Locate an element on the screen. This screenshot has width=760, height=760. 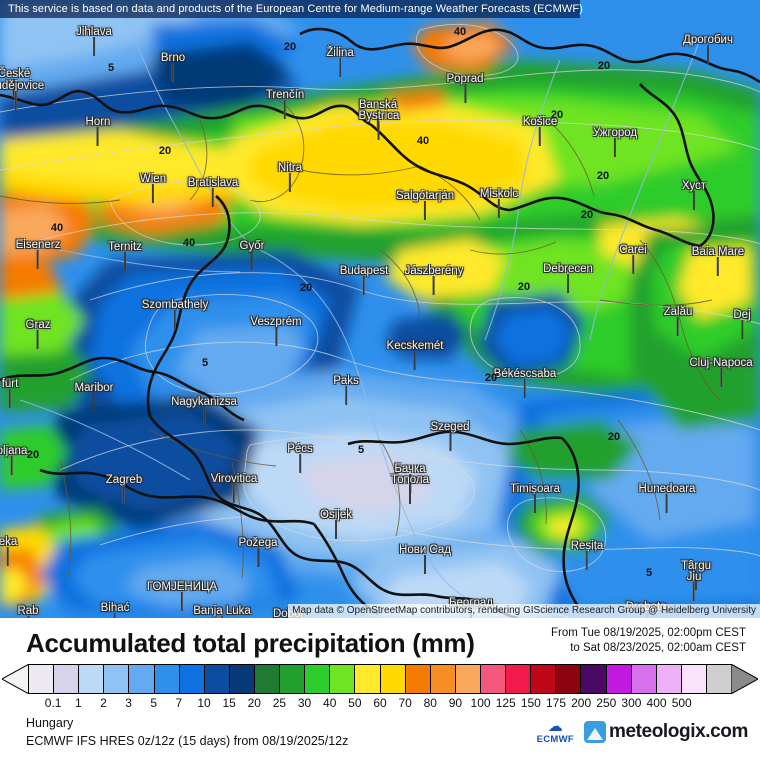
scale-tick: 1 is located at coordinates (78, 703).